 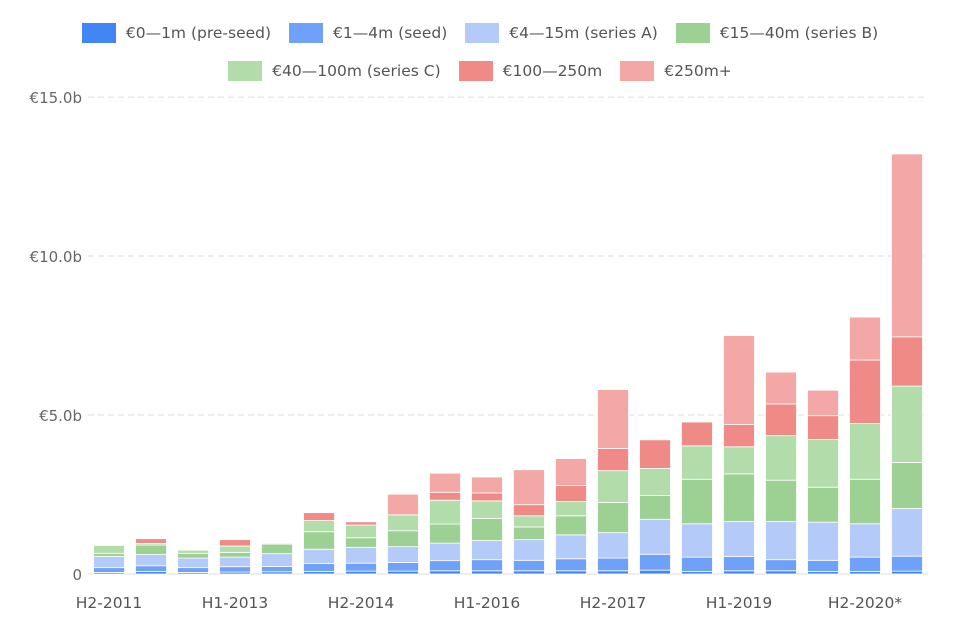 What do you see at coordinates (583, 33) in the screenshot?
I see `legend-label: €4—15m (series A)` at bounding box center [583, 33].